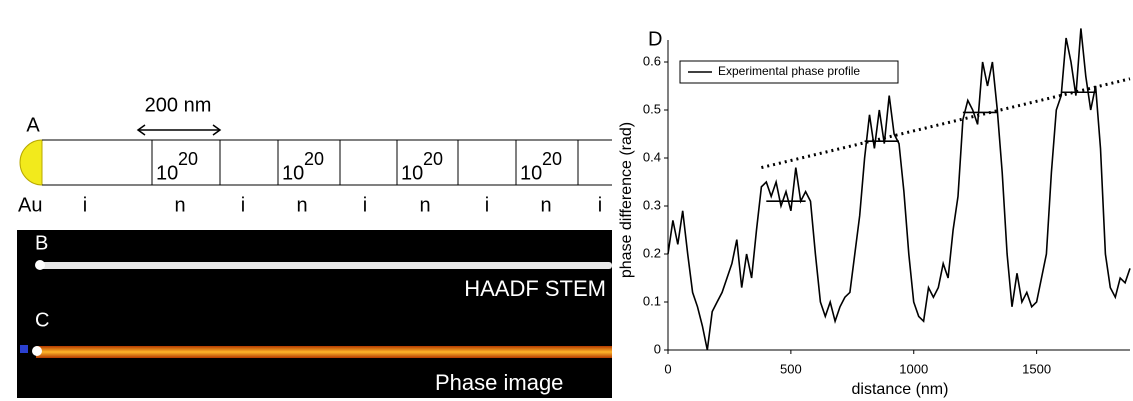 Image resolution: width=1133 pixels, height=401 pixels. Describe the element at coordinates (900, 389) in the screenshot. I see `x-axis-label: distance (nm)` at that location.